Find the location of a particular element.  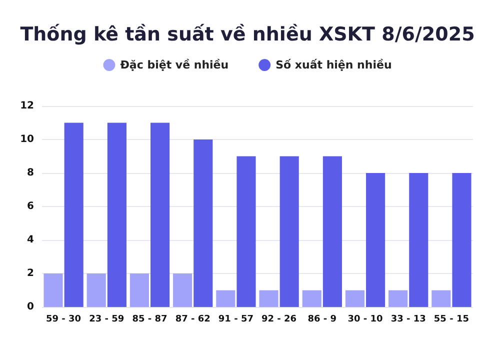

y-tick-label: 6 is located at coordinates (30, 206).